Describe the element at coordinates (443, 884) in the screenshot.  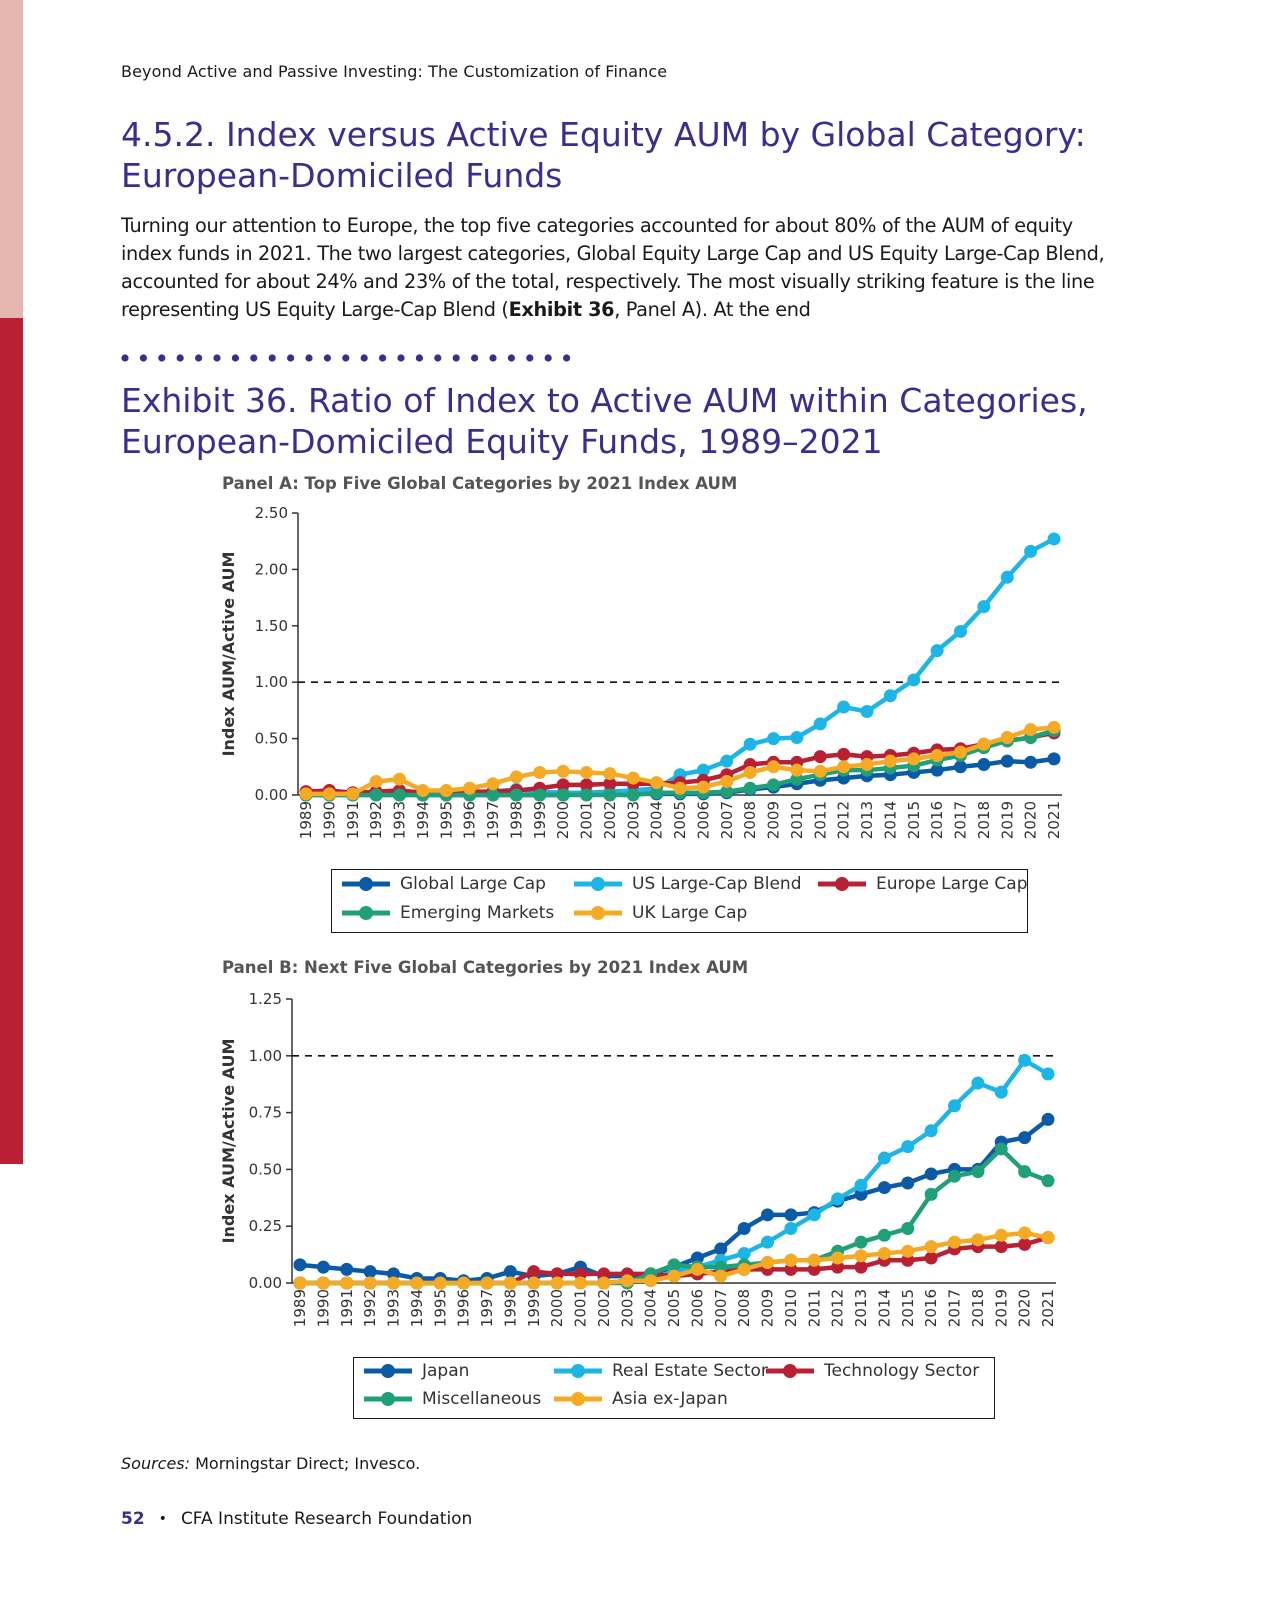
I see `legend-item: Global Large Cap` at that location.